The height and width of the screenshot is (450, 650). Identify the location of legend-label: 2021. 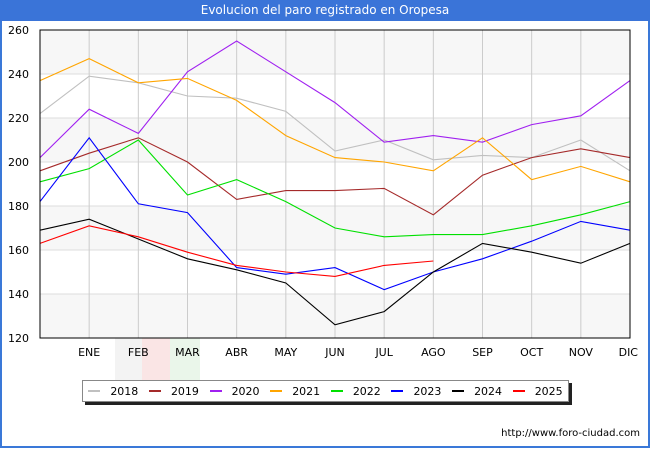
(306, 391).